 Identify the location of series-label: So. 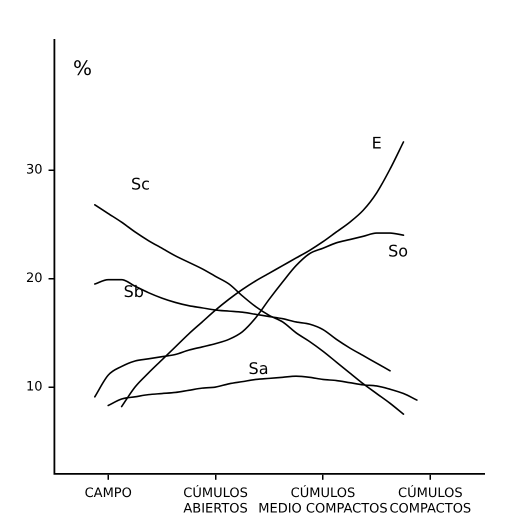
(398, 251).